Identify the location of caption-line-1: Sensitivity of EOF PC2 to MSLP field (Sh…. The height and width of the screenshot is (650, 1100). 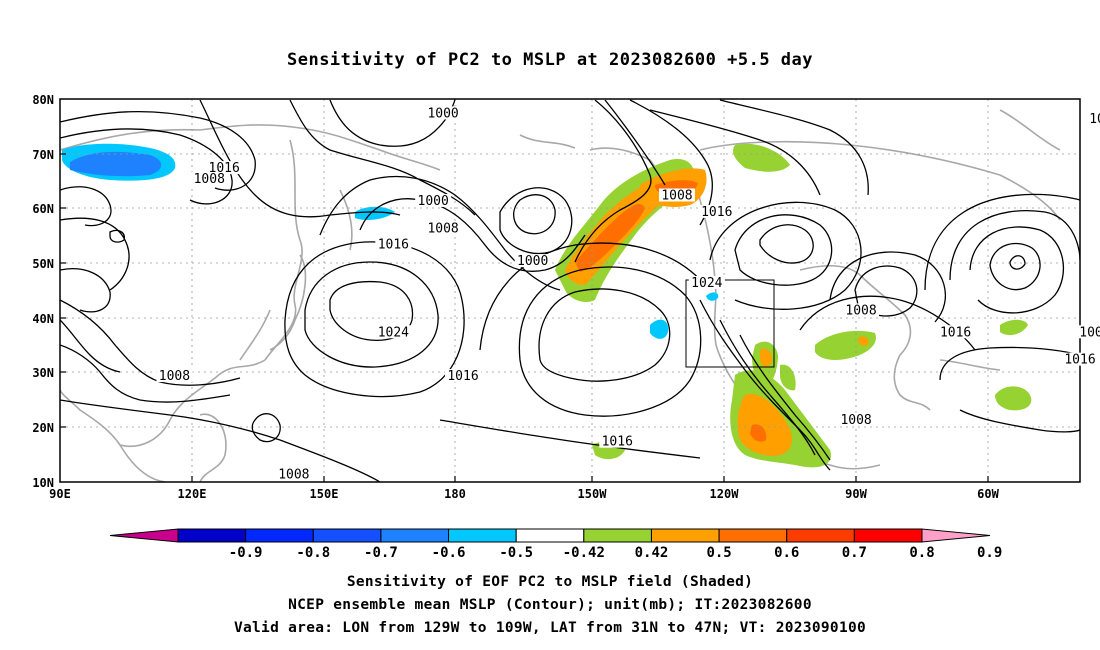
(550, 582).